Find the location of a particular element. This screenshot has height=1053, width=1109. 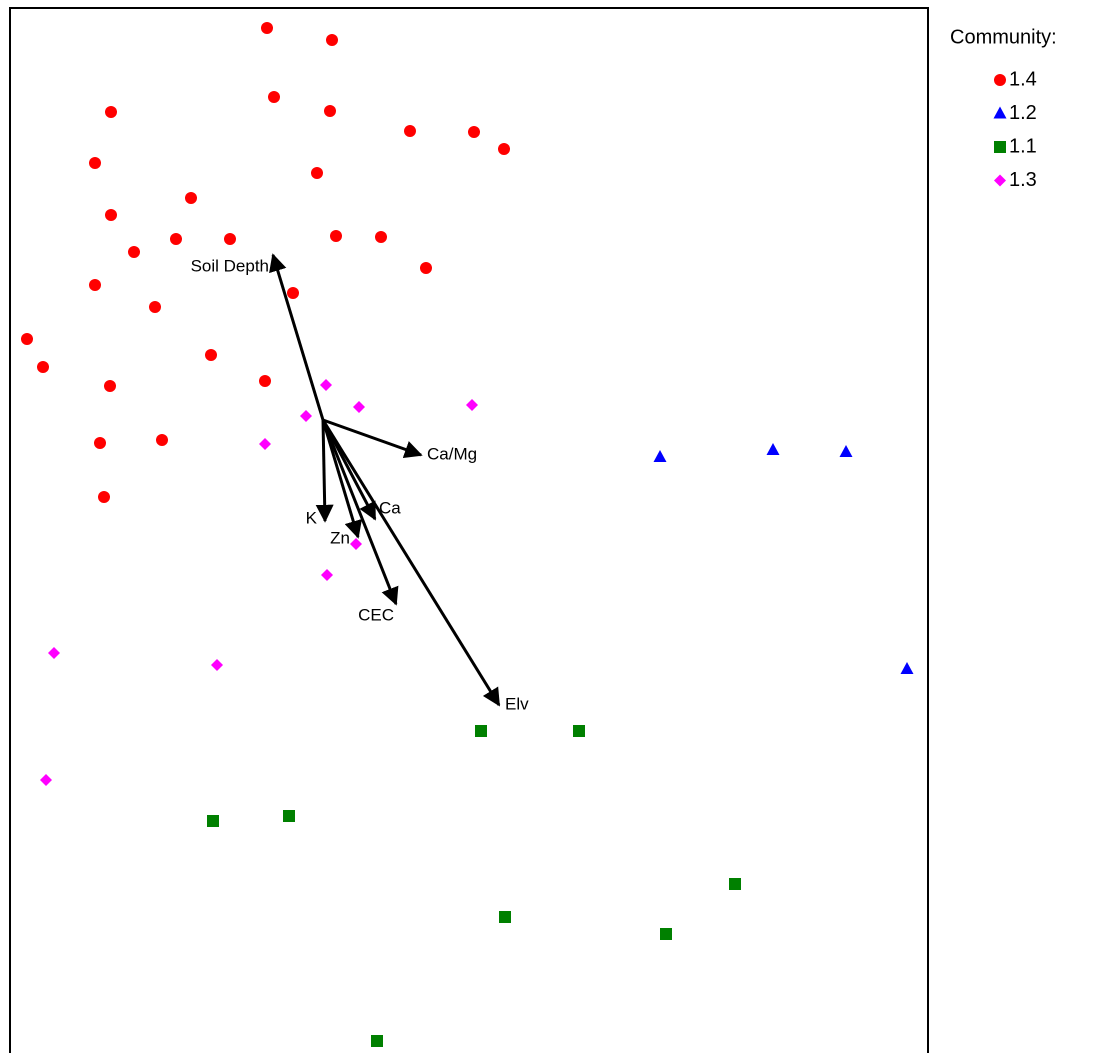

legend-label: 1.4 is located at coordinates (1023, 79).